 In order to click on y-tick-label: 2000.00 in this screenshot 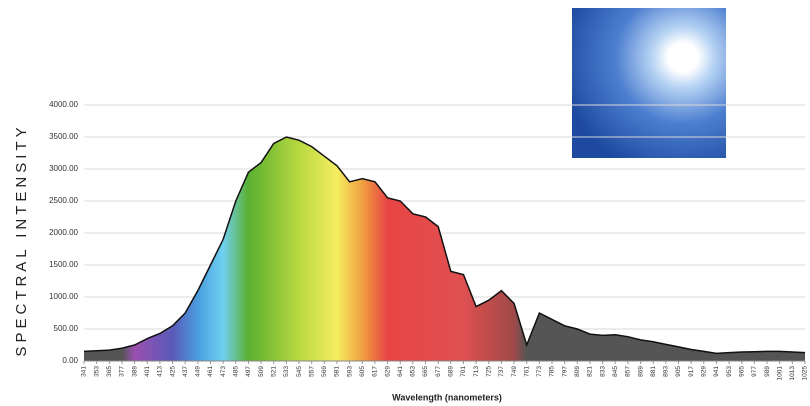, I will do `click(63, 232)`.